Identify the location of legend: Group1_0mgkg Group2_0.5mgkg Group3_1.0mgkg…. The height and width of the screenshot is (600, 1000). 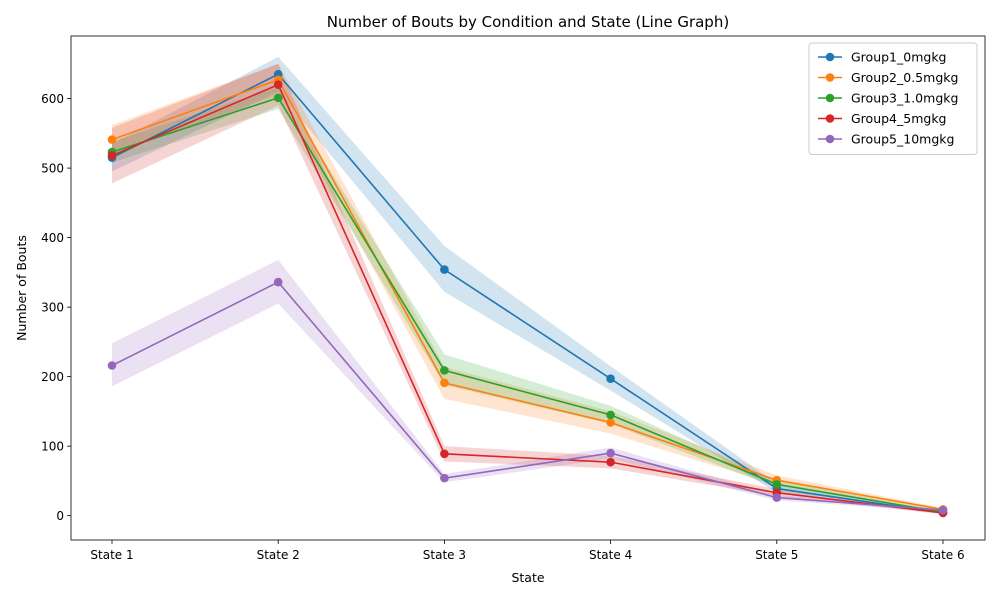
(893, 98).